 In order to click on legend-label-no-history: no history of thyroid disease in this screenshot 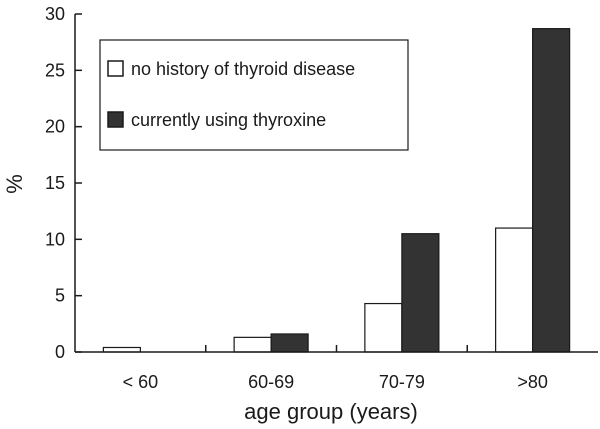, I will do `click(243, 69)`.